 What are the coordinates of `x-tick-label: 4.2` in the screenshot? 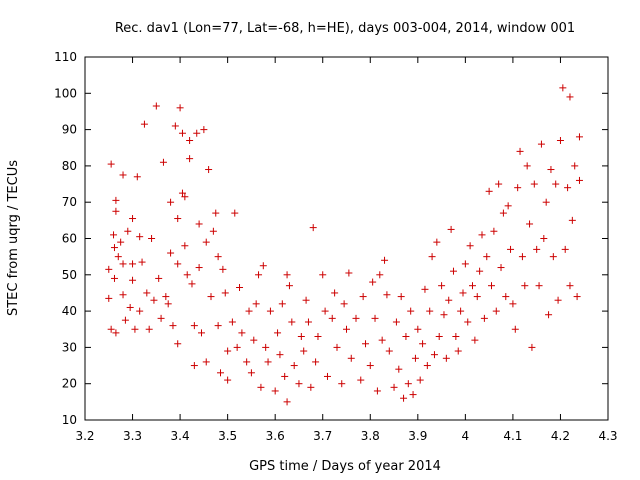 It's located at (560, 436).